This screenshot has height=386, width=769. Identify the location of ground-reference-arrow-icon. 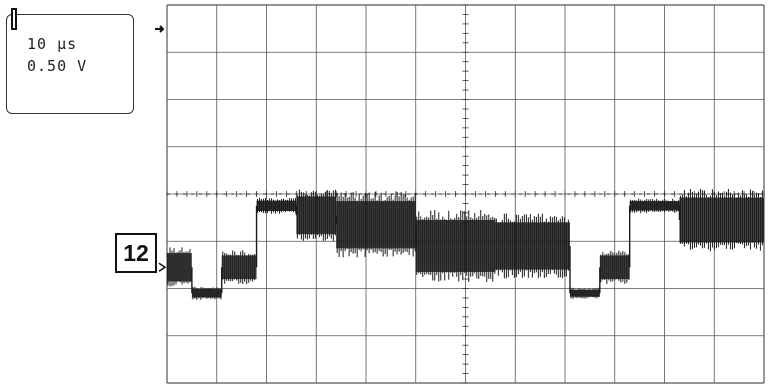
(162, 267).